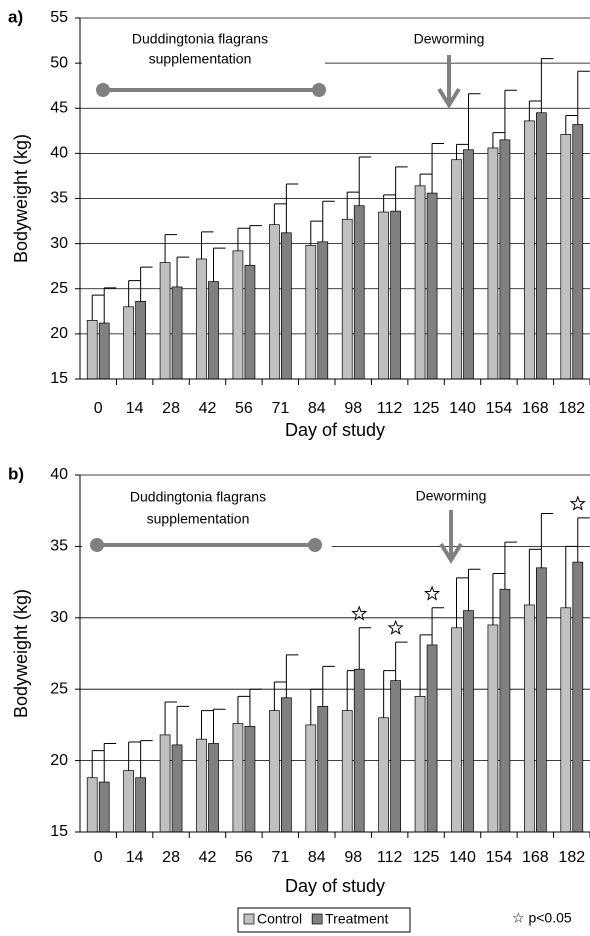 The width and height of the screenshot is (590, 936). I want to click on y-tick-label: 35, so click(59, 198).